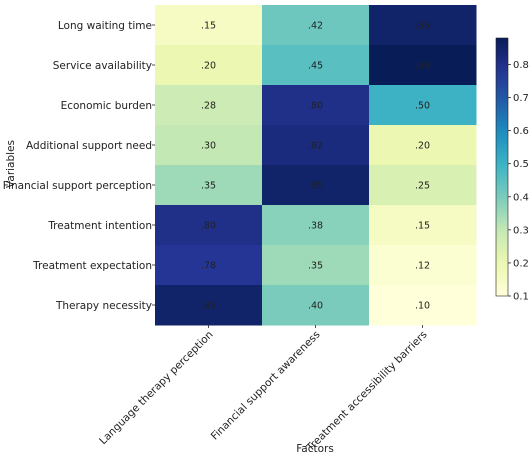 This screenshot has height=457, width=531. I want to click on cell-value-label: .88, so click(422, 66).